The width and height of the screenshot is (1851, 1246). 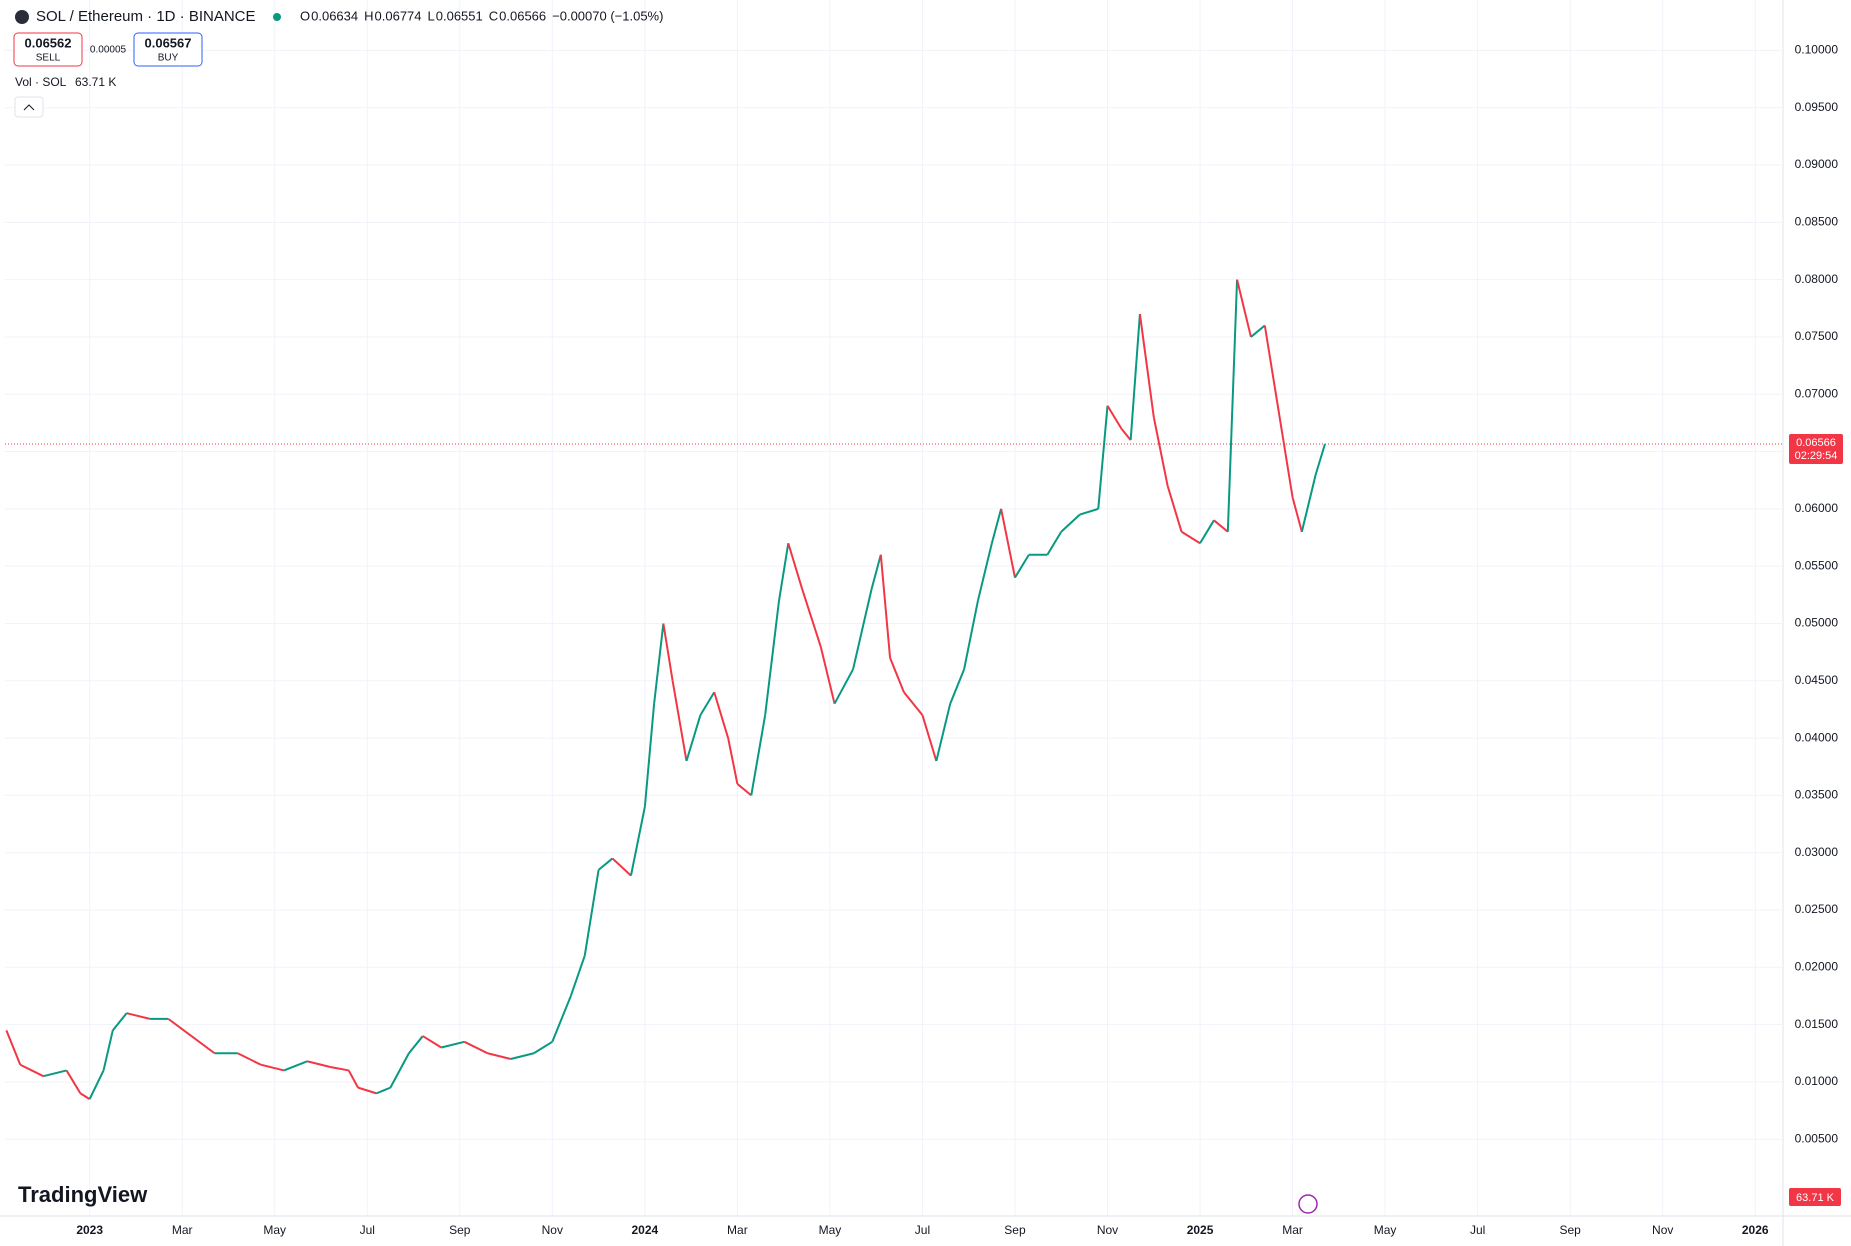 I want to click on y-tick-label: 0.09000, so click(x=1817, y=164).